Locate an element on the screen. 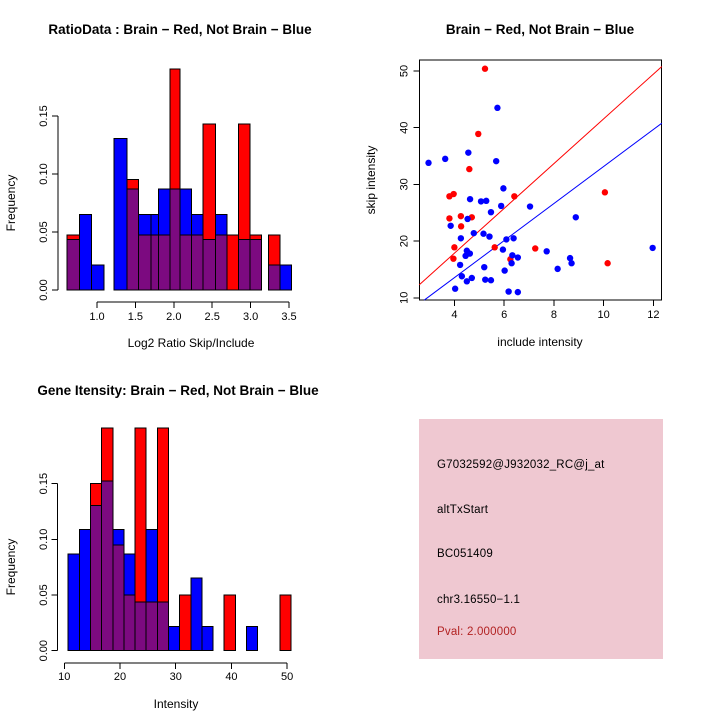 The width and height of the screenshot is (720, 720). pval-text: Pval: 2.000000 is located at coordinates (477, 632).